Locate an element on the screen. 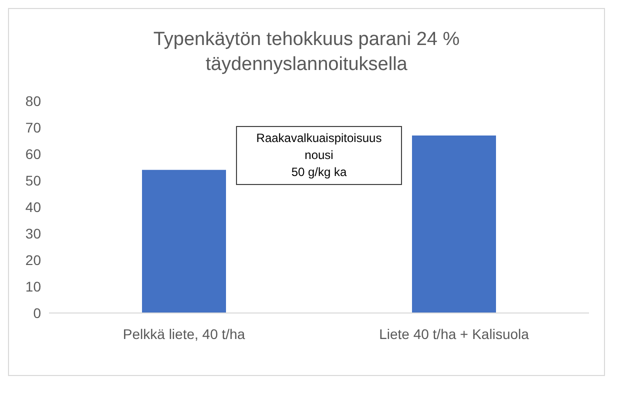 The image size is (630, 397). y-tick-label: 10 is located at coordinates (33, 286).